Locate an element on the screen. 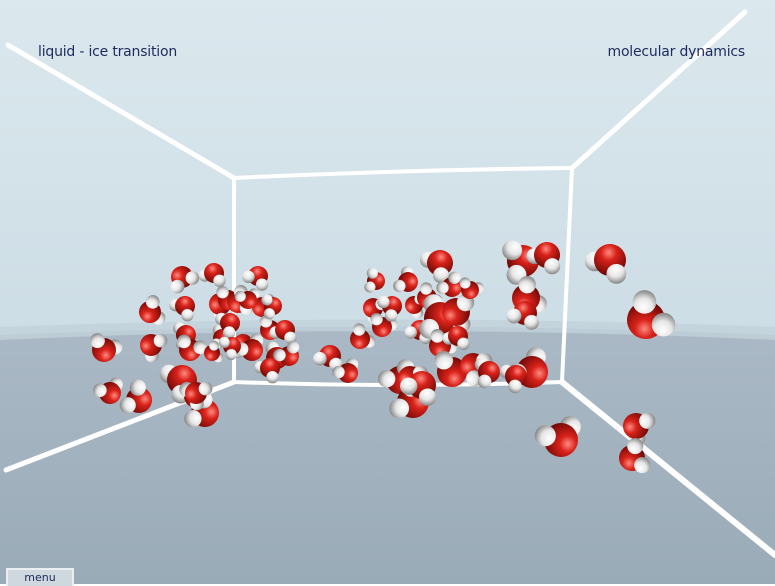 Image resolution: width=775 pixels, height=586 pixels. menu-button: menu is located at coordinates (40, 577).